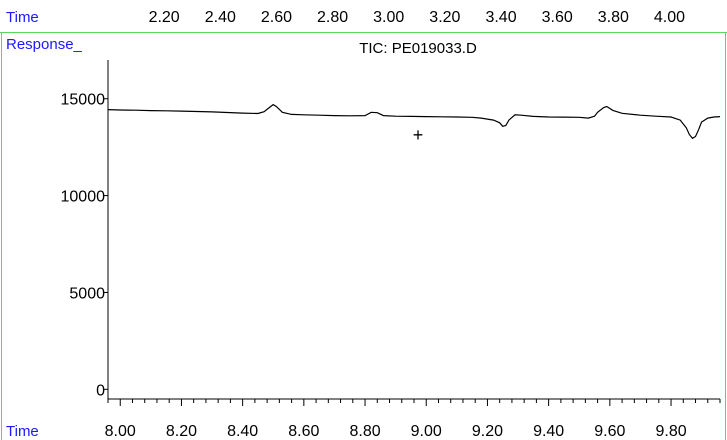 Image resolution: width=727 pixels, height=440 pixels. I want to click on top-tick-label: 3.80, so click(613, 17).